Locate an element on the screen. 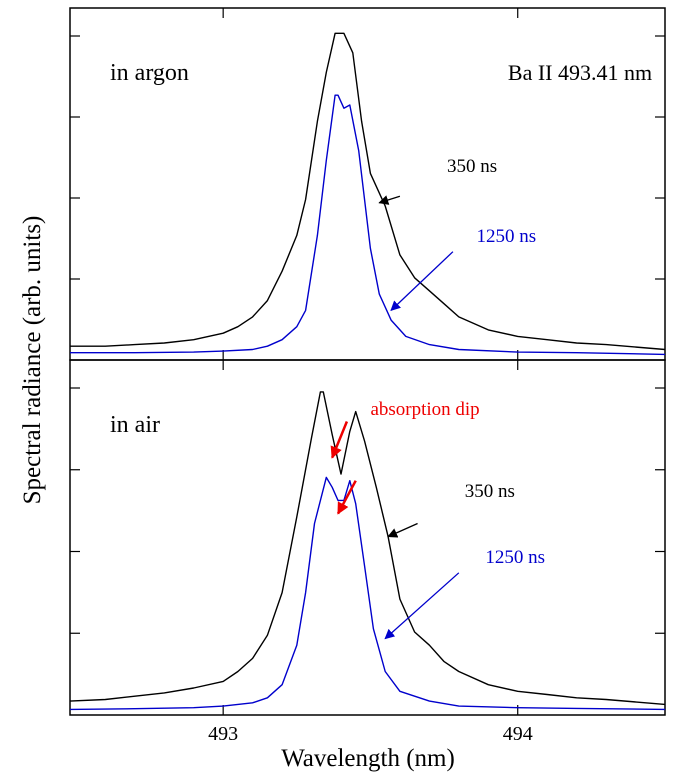 This screenshot has width=673, height=778. x-tick-label: 493 is located at coordinates (223, 734).